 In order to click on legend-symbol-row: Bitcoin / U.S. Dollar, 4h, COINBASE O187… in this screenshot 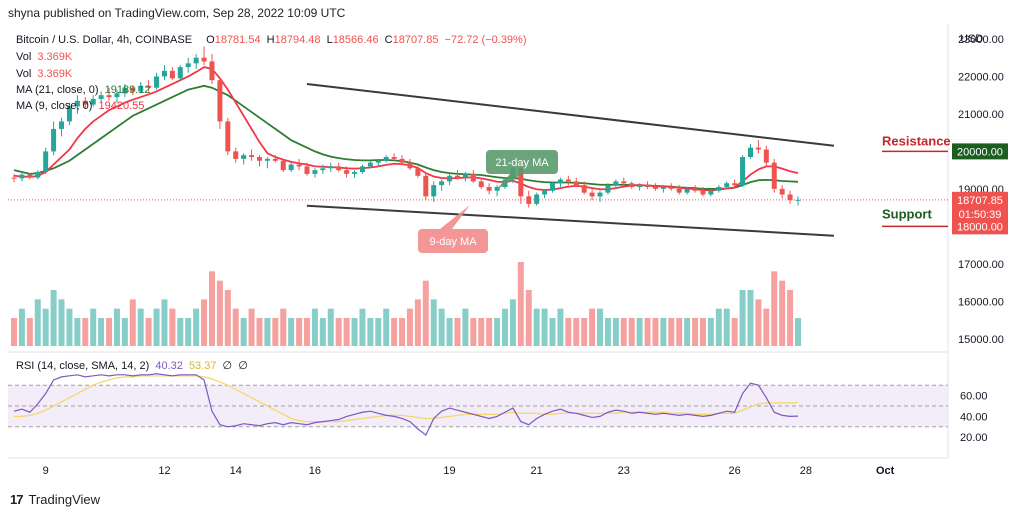, I will do `click(273, 40)`.